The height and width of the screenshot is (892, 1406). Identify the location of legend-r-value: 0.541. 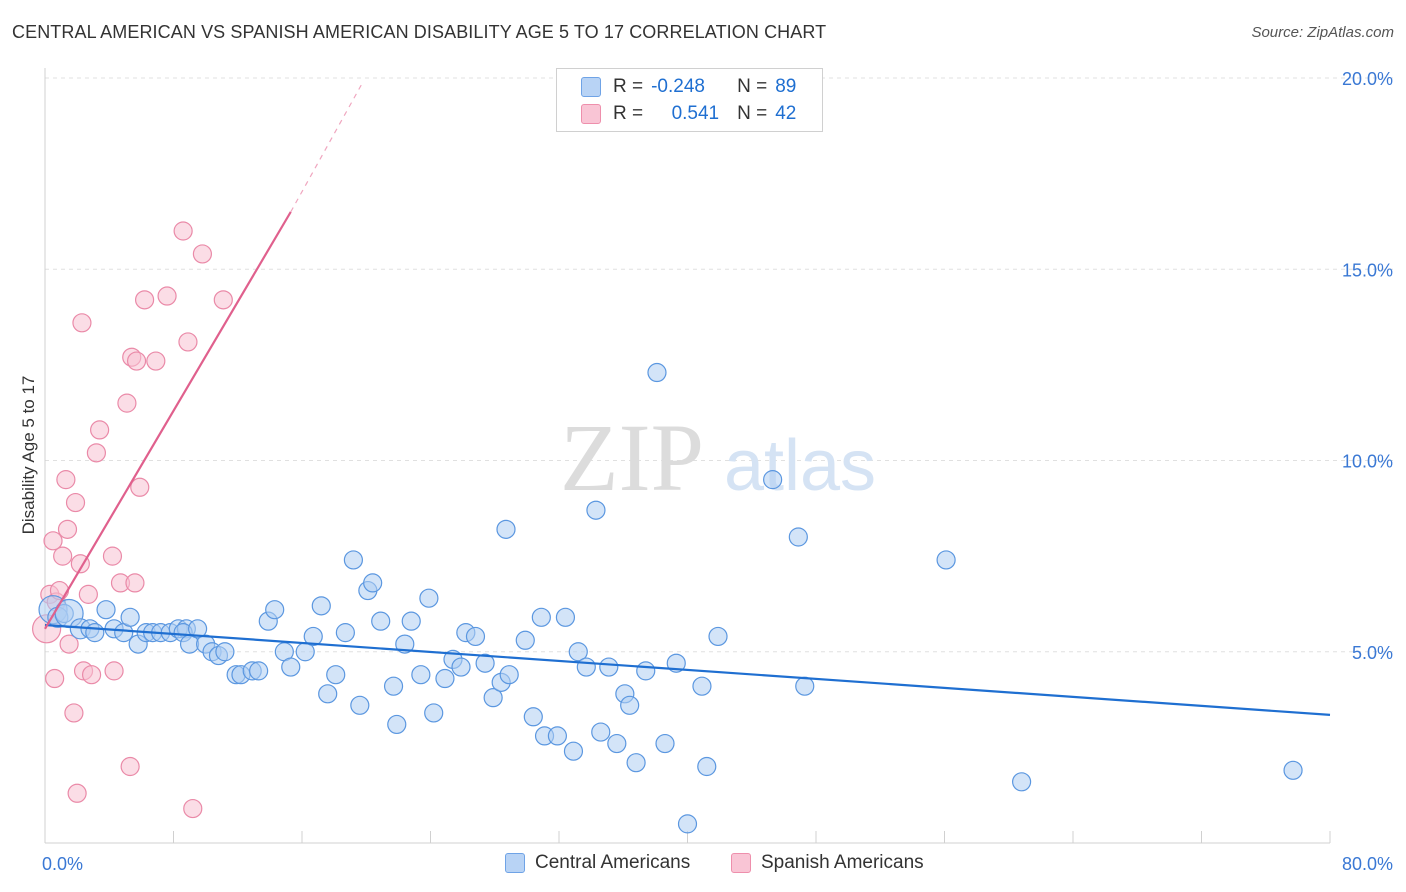
(695, 113).